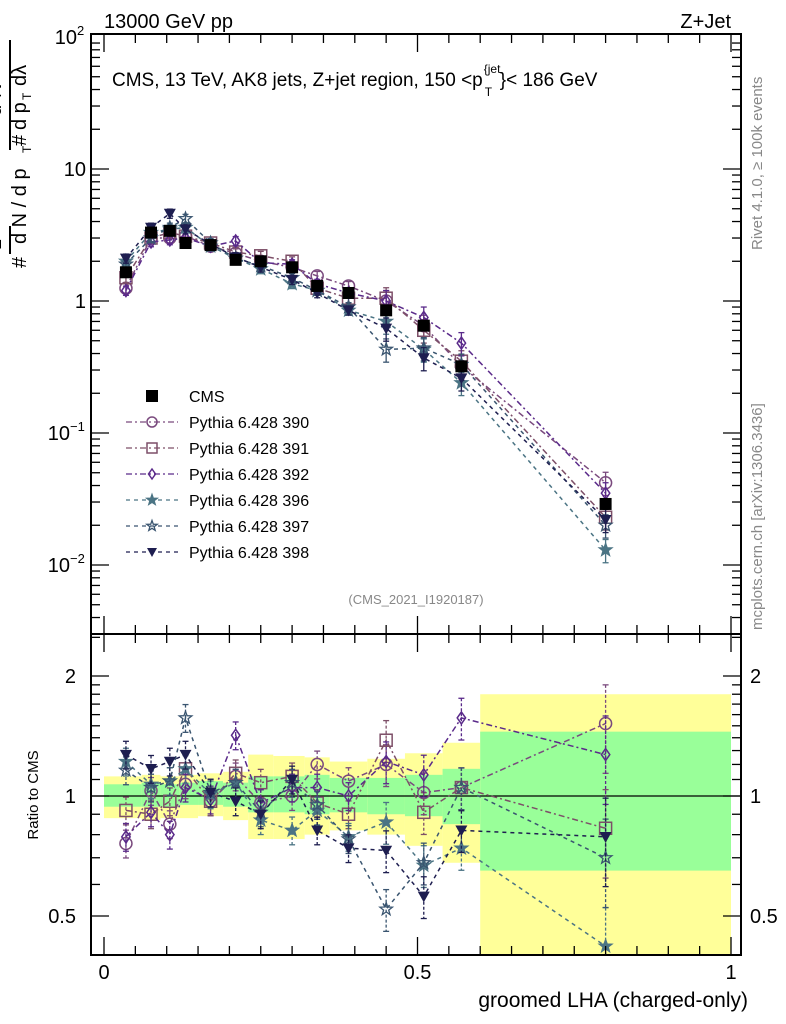  Describe the element at coordinates (249, 527) in the screenshot. I see `legend-label: Pythia 6.428 397` at that location.